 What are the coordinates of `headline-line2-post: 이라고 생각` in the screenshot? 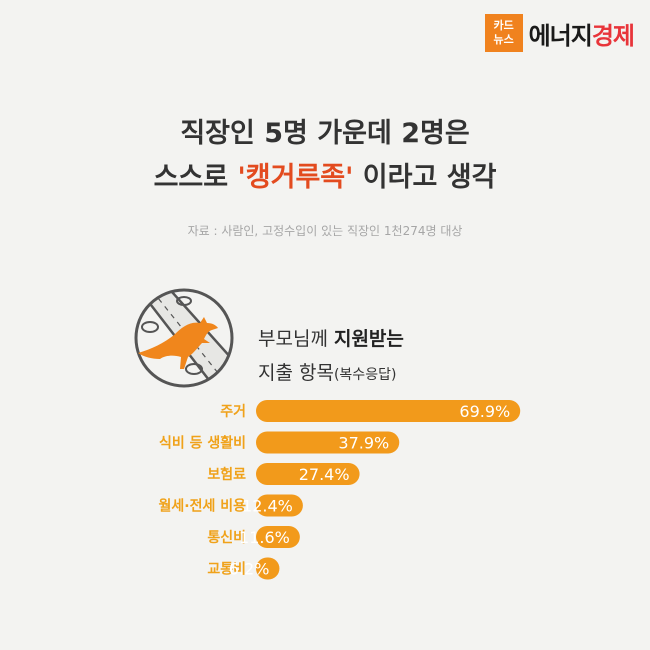 It's located at (425, 177).